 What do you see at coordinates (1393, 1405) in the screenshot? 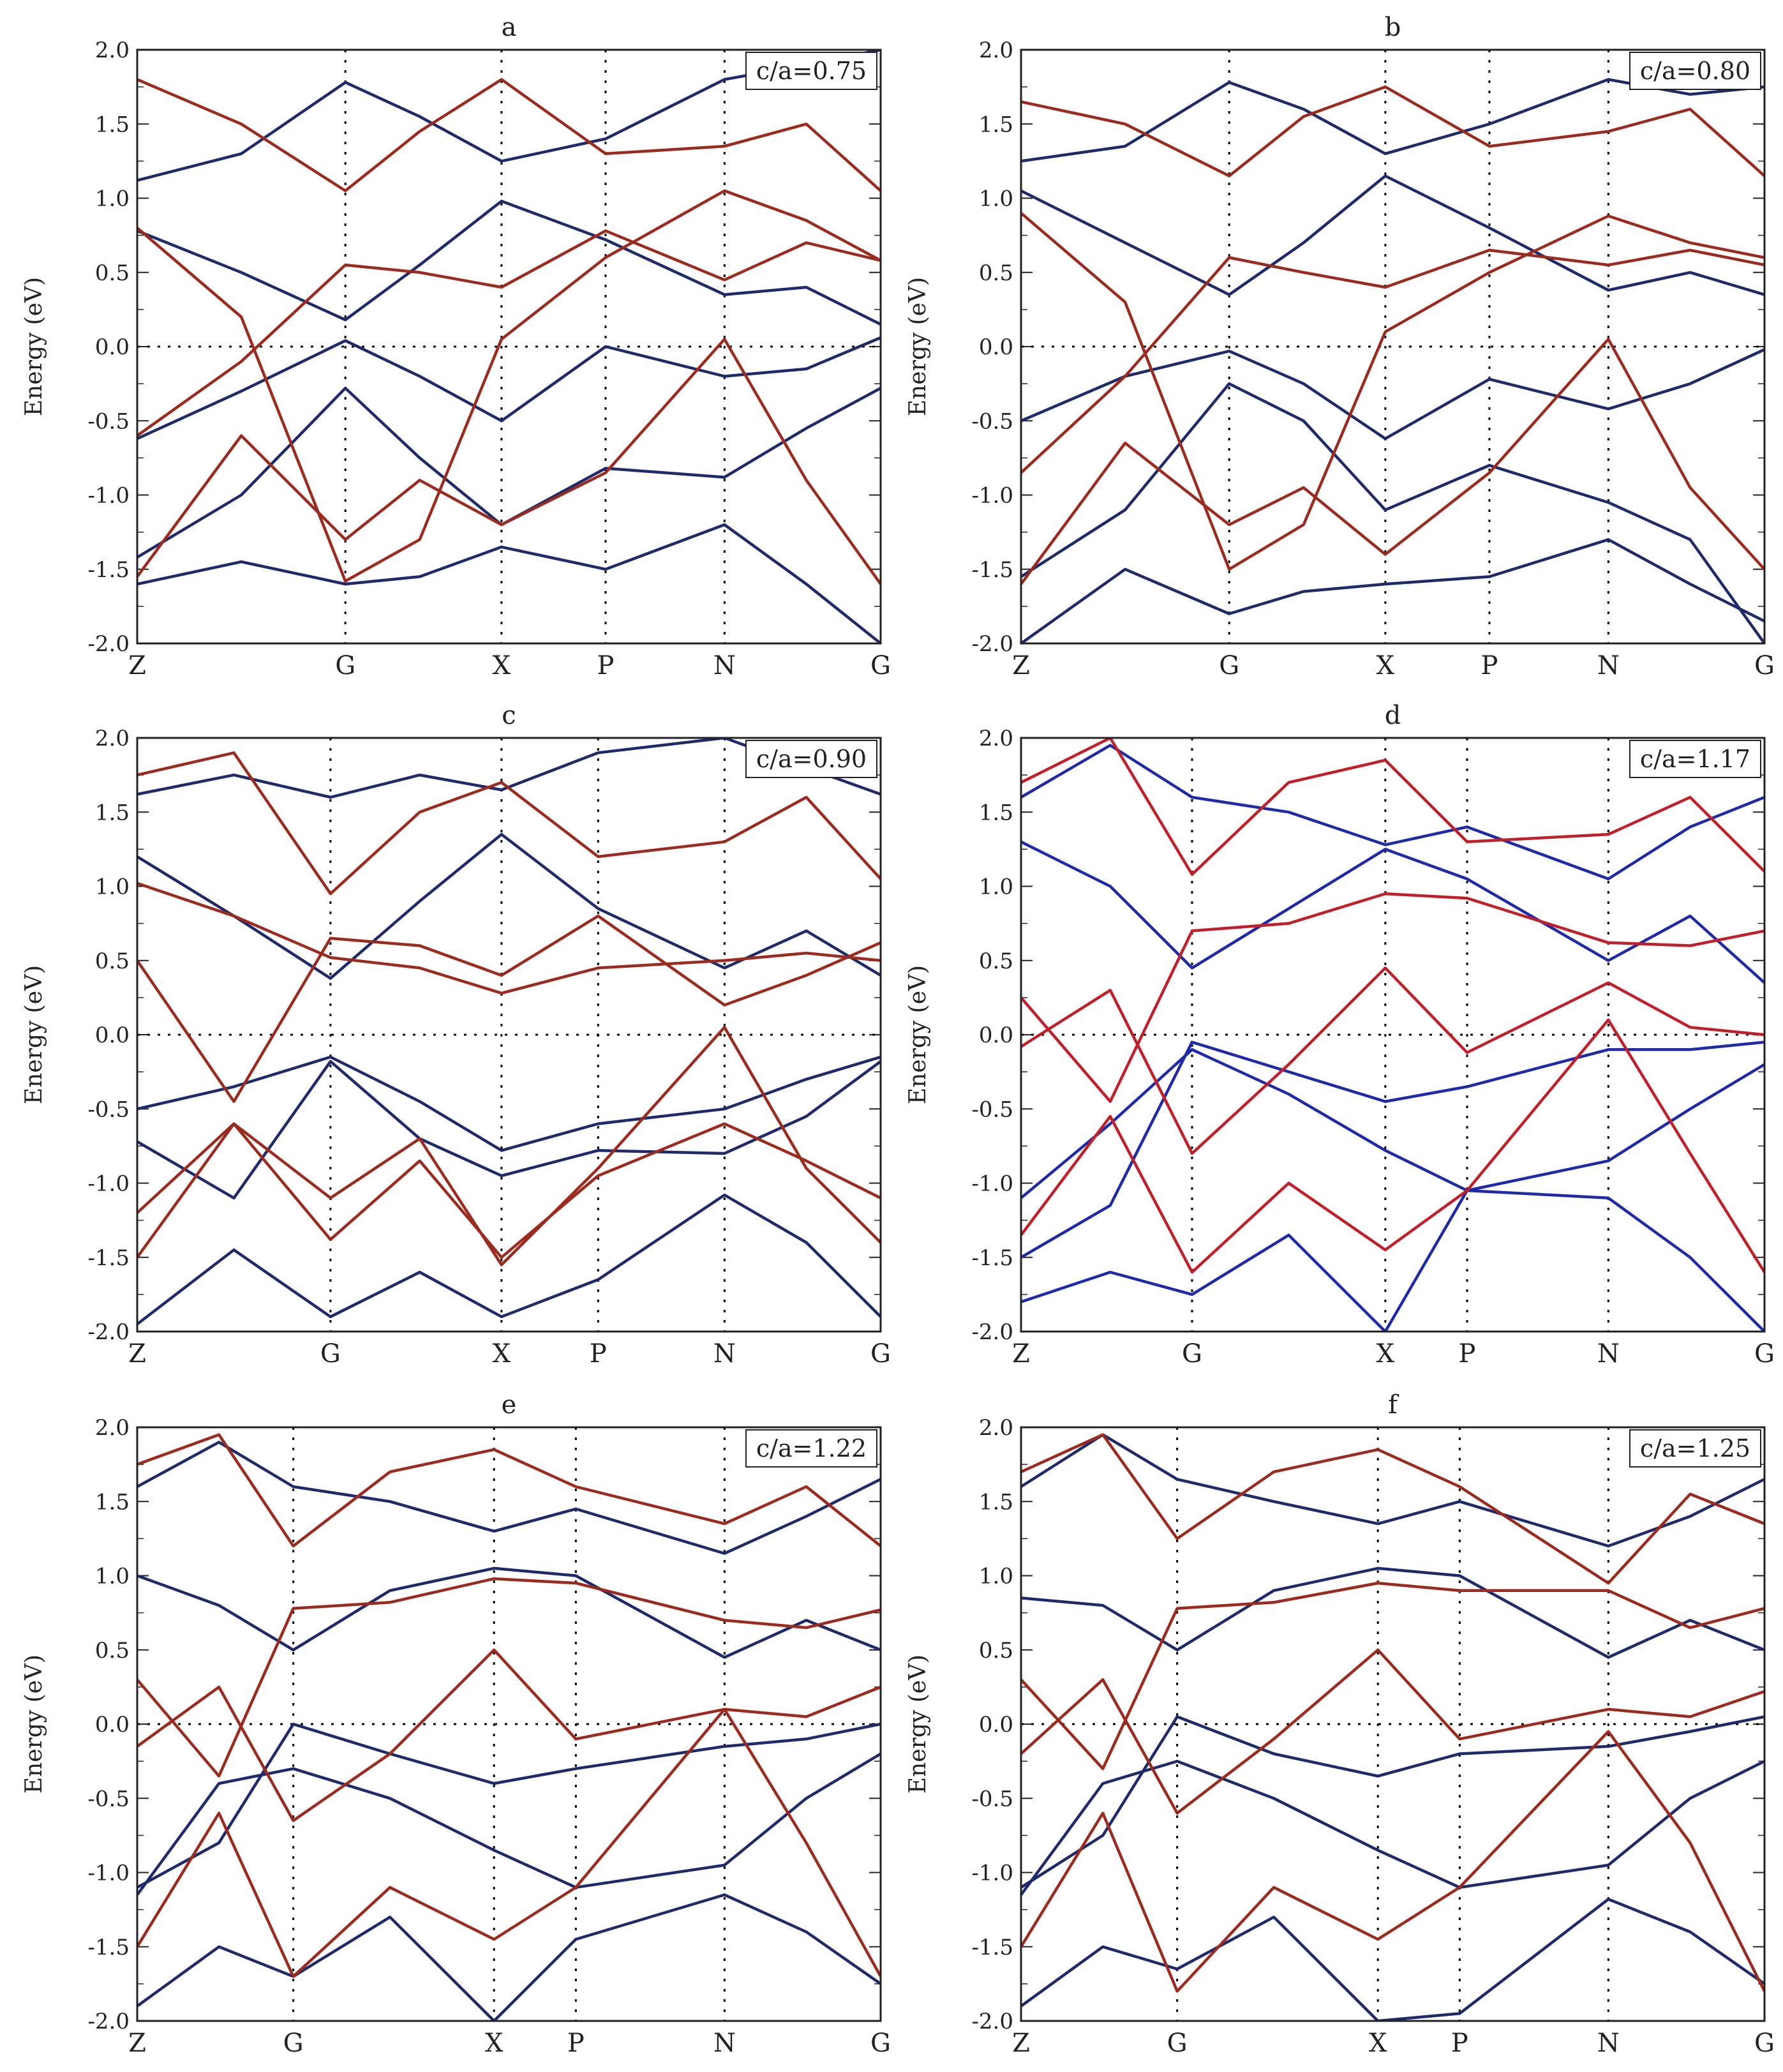
I see `panel-title: f` at bounding box center [1393, 1405].